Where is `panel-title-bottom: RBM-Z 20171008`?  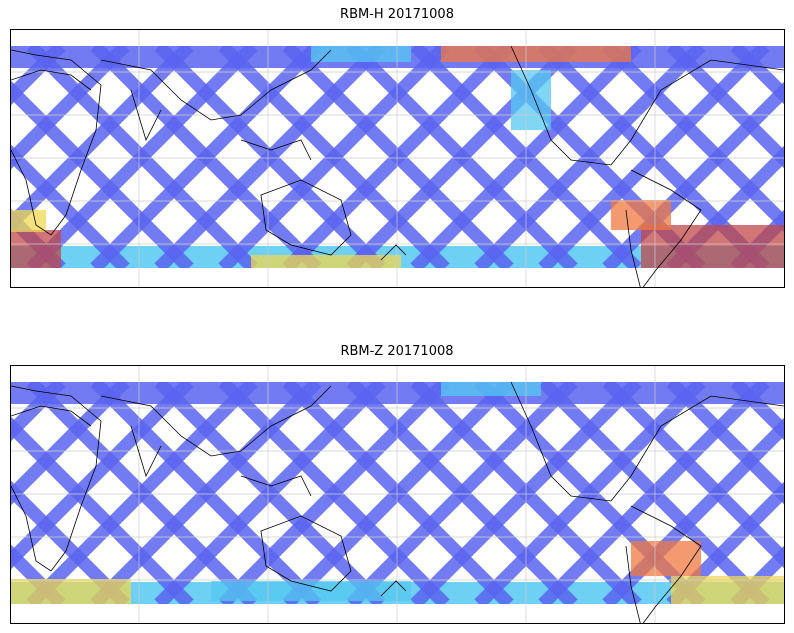
panel-title-bottom: RBM-Z 20171008 is located at coordinates (397, 351).